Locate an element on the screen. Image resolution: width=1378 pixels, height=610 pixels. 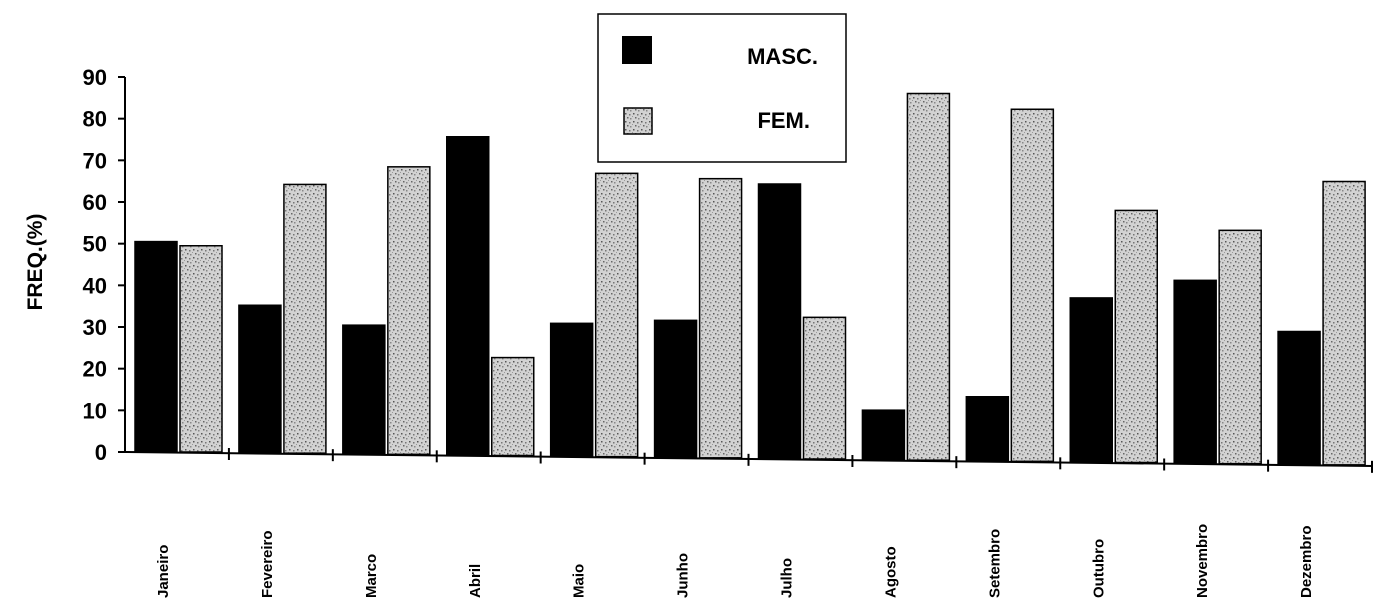
bar-fem-marco is located at coordinates (409, 311).